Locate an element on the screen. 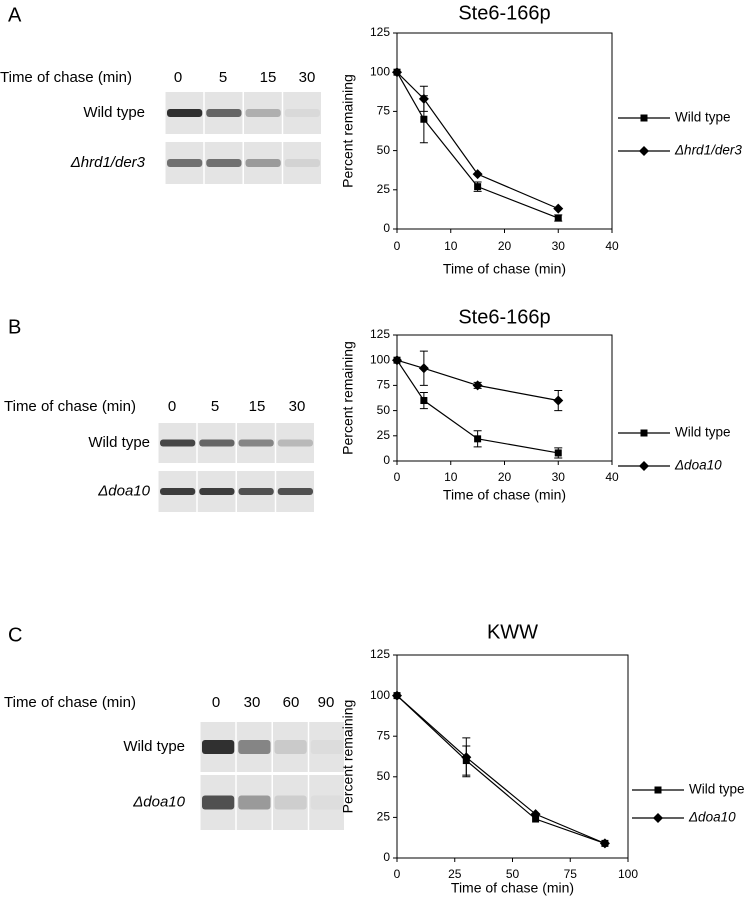 The image size is (754, 900). lane-label: 15 is located at coordinates (268, 77).